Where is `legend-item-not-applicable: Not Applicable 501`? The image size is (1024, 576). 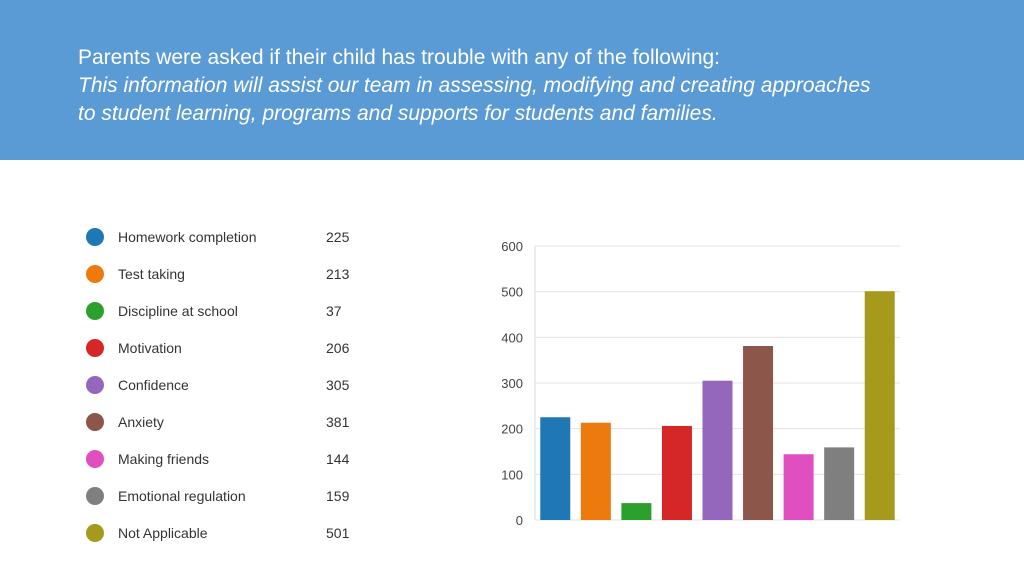 legend-item-not-applicable: Not Applicable 501 is located at coordinates (236, 532).